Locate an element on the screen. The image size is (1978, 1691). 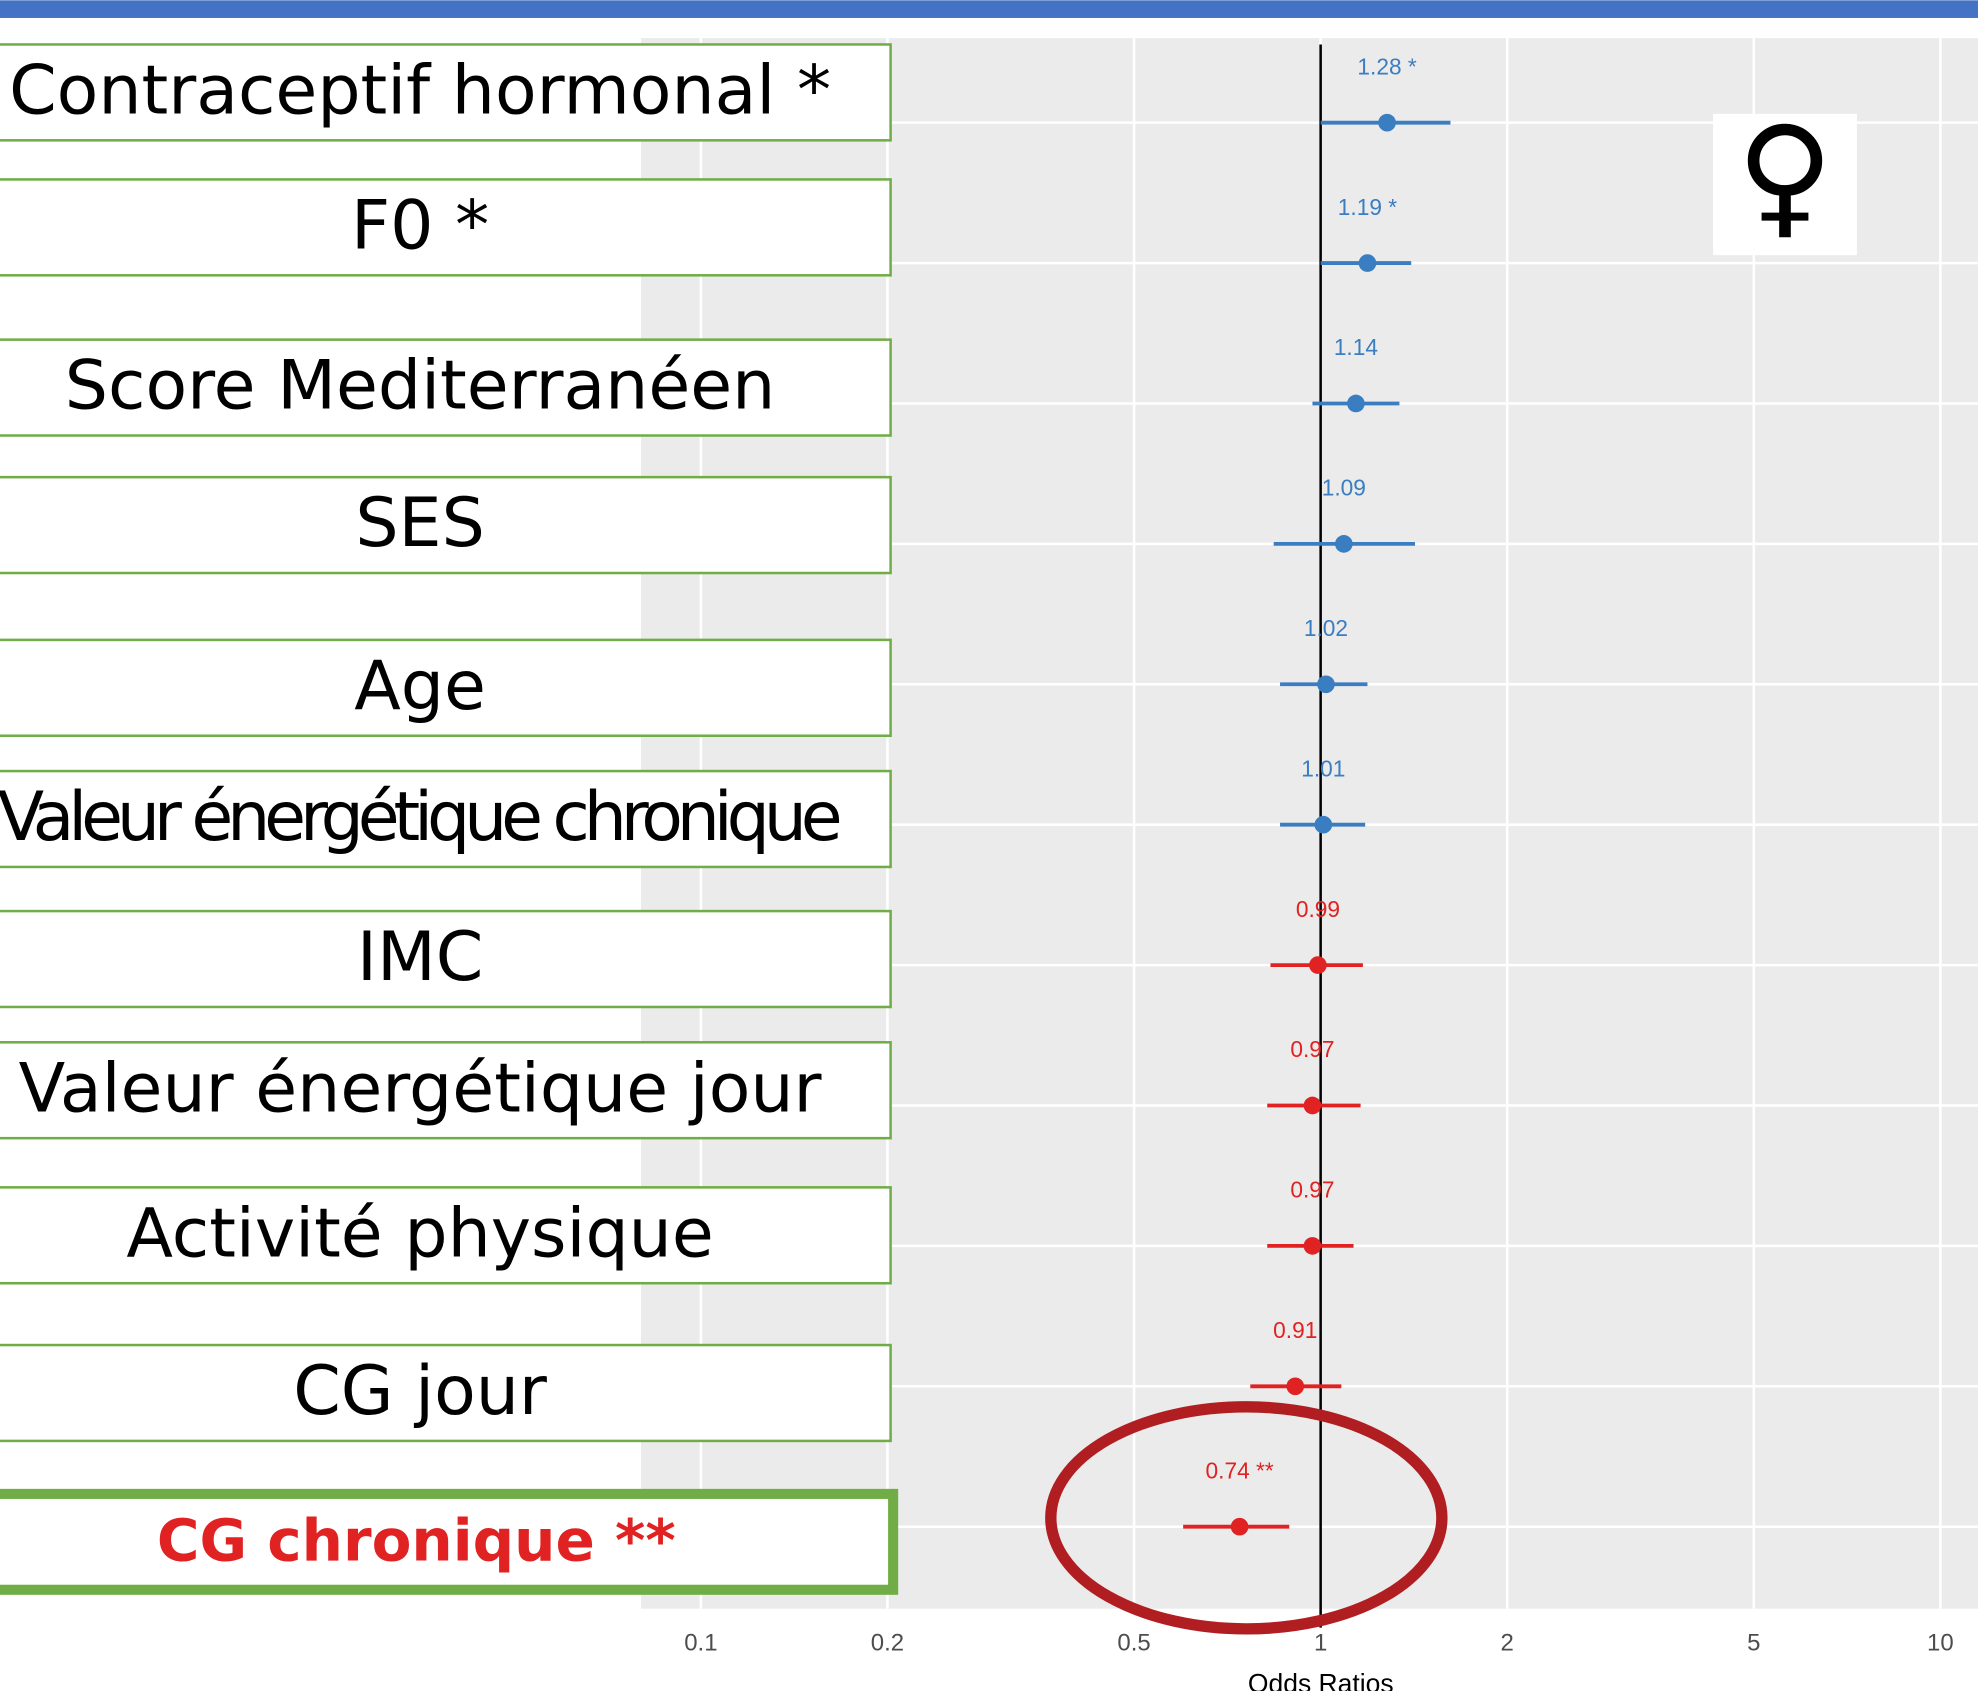
x-tick-label: 5 is located at coordinates (1753, 1642).